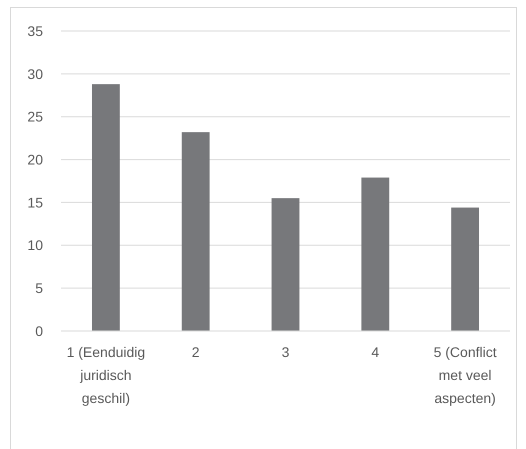  Describe the element at coordinates (196, 352) in the screenshot. I see `x-tick-label: 2` at that location.